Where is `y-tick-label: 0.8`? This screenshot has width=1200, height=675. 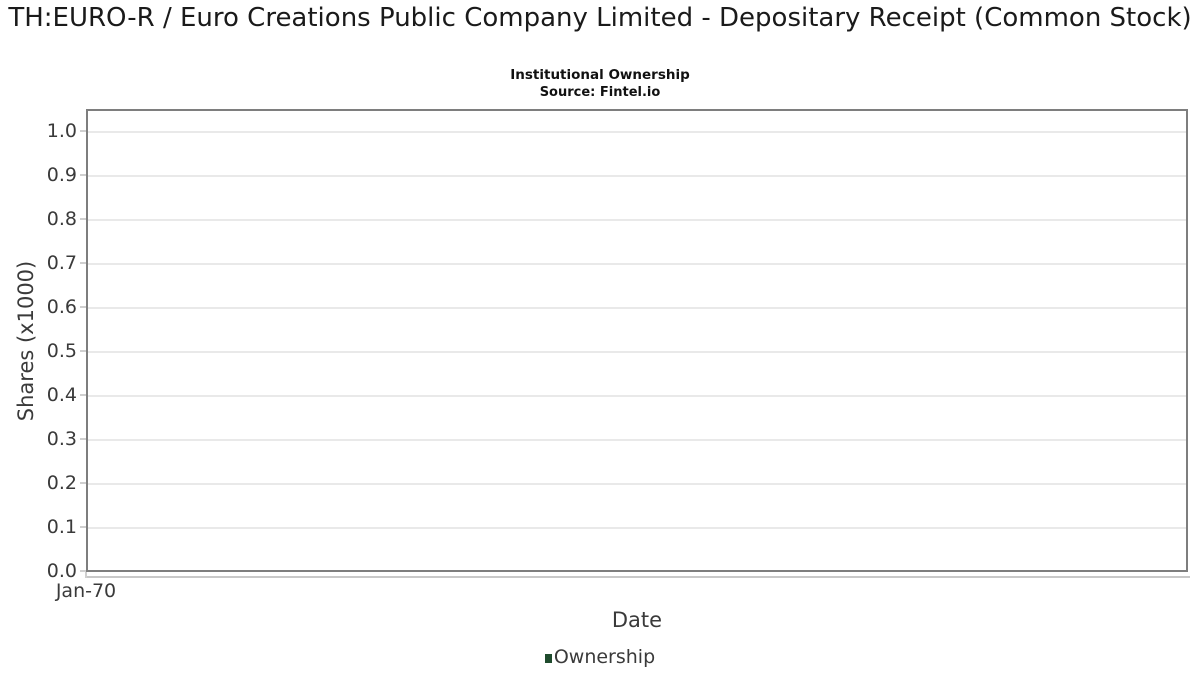
y-tick-label: 0.8 is located at coordinates (61, 219).